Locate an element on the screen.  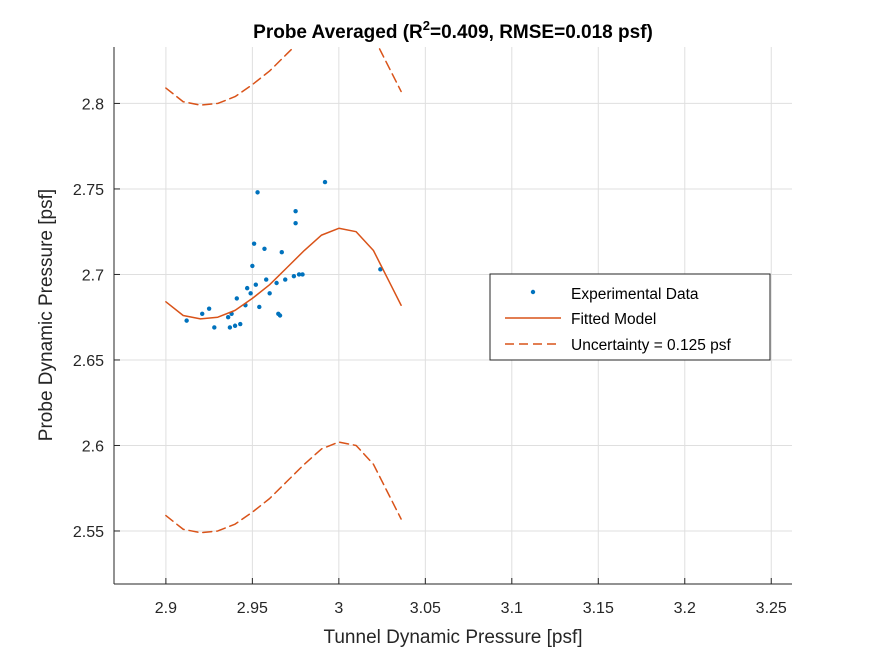
y-tick-label: 2.7 is located at coordinates (93, 275).